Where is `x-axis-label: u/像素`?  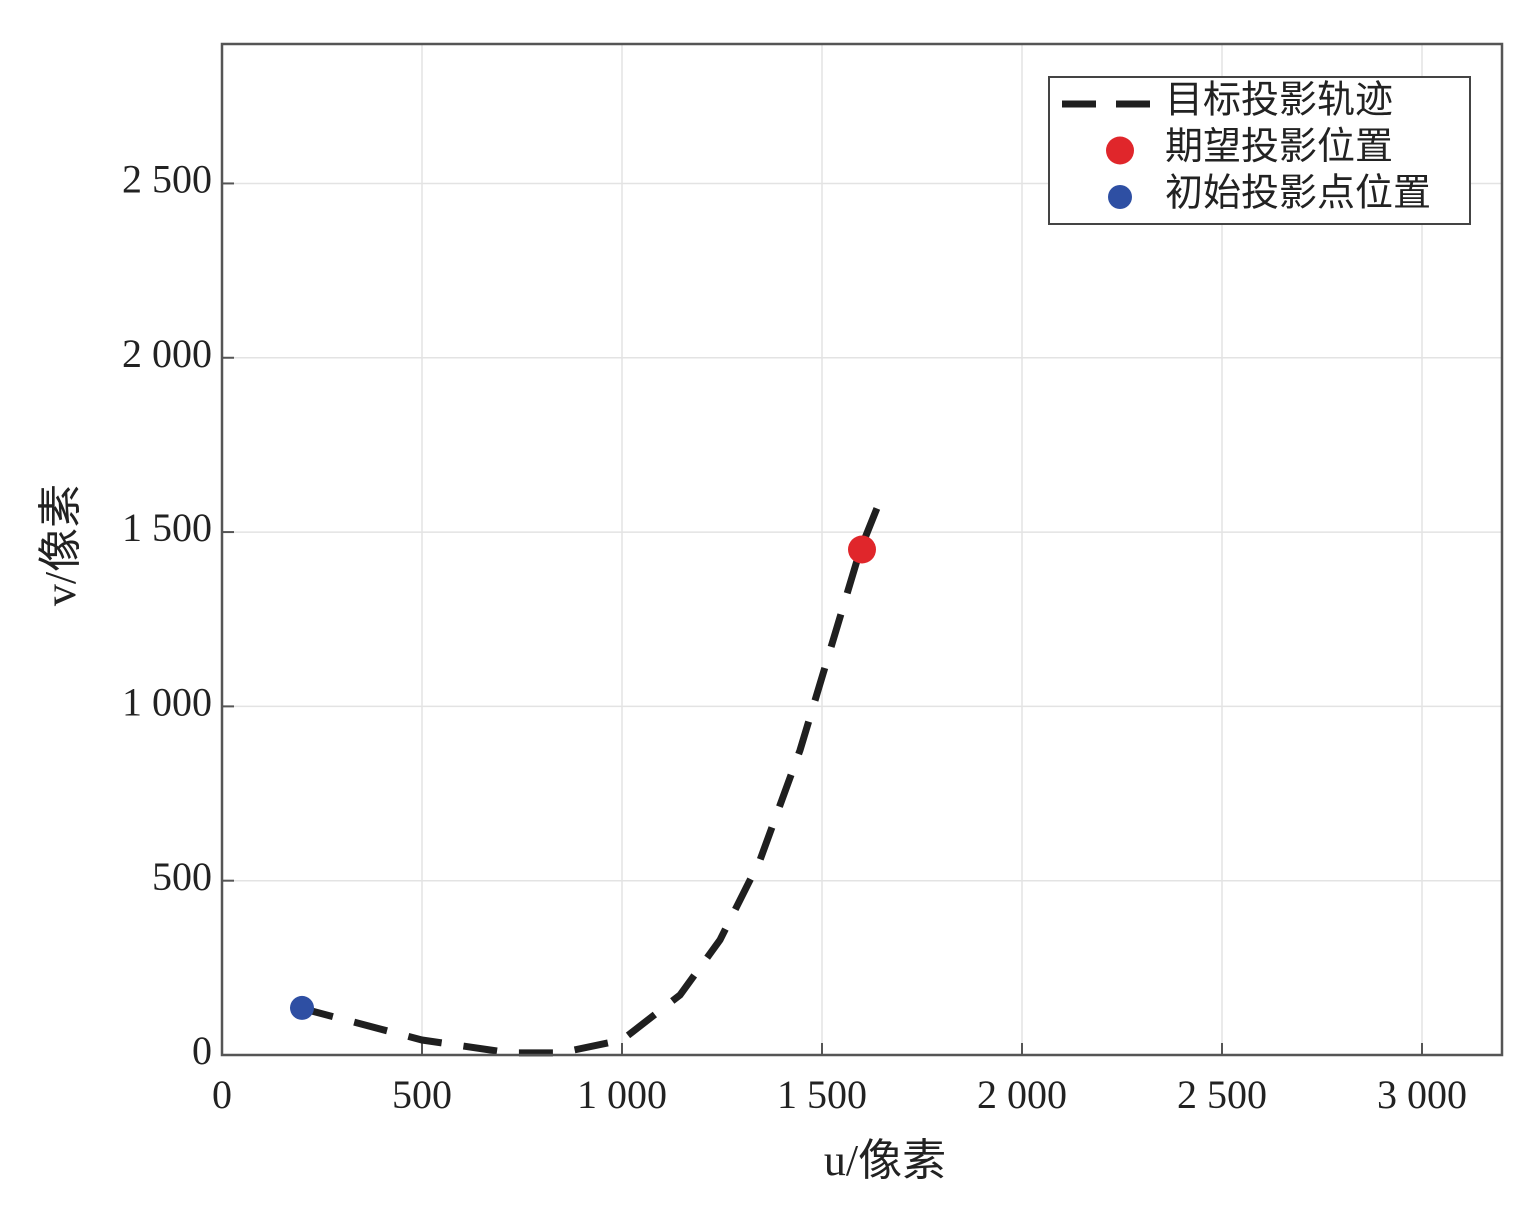 x-axis-label: u/像素 is located at coordinates (885, 1160).